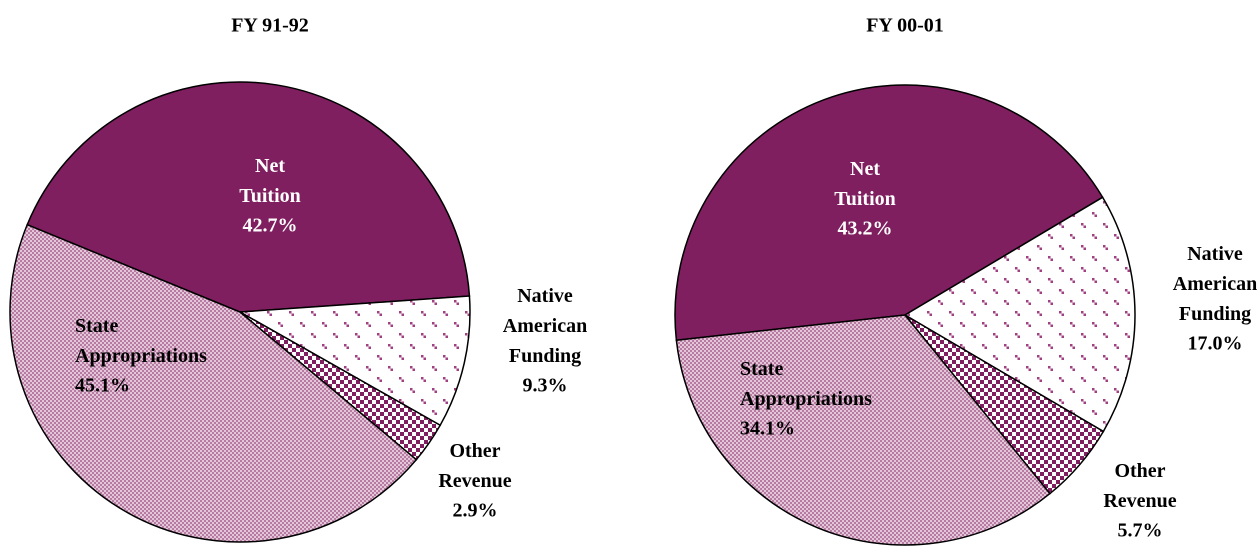  I want to click on slice-value-label: 45.1%, so click(102, 386).